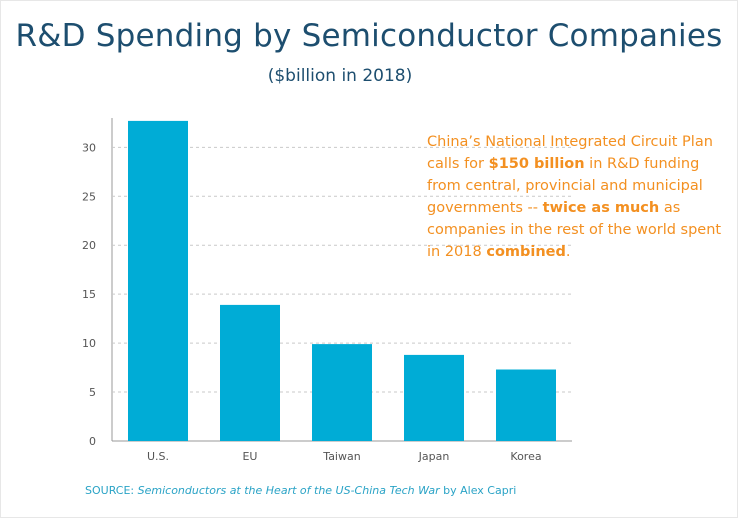 The height and width of the screenshot is (518, 738). What do you see at coordinates (601, 208) in the screenshot?
I see `note-highlight-twice: twice as much` at bounding box center [601, 208].